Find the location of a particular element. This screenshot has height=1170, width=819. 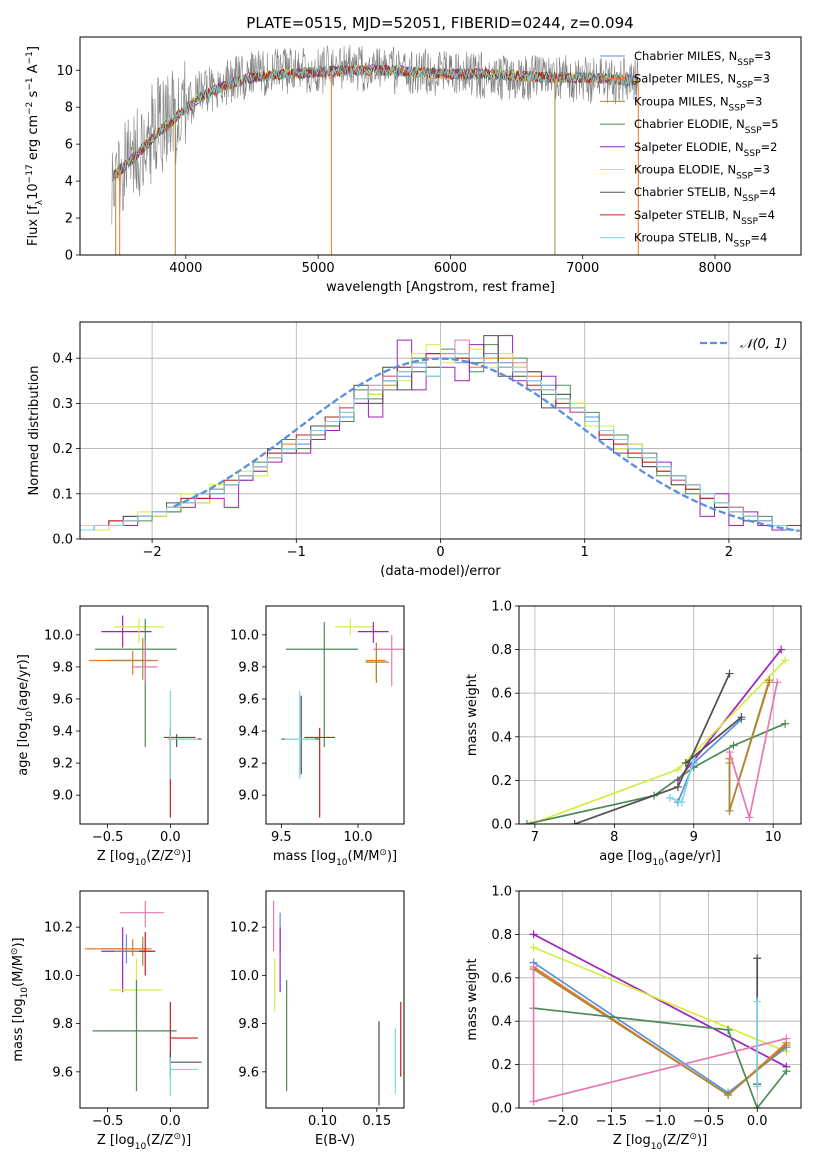

legend-label: Salpeter ELODIE, NSSP=2 is located at coordinates (705, 149).